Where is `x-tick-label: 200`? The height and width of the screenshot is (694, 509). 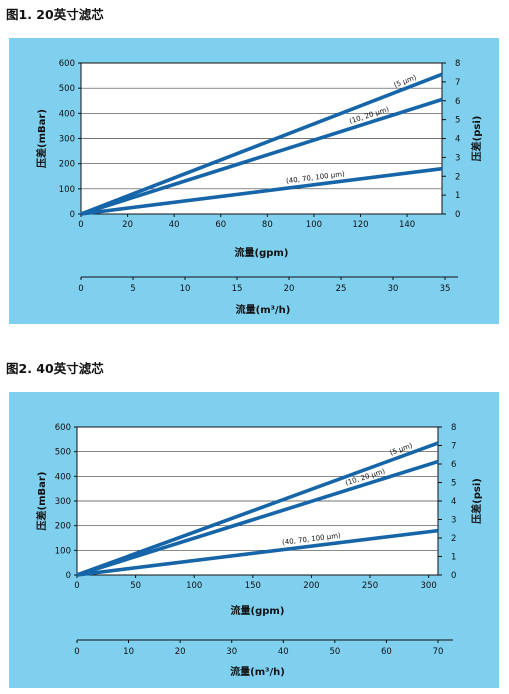
x-tick-label: 200 is located at coordinates (311, 586).